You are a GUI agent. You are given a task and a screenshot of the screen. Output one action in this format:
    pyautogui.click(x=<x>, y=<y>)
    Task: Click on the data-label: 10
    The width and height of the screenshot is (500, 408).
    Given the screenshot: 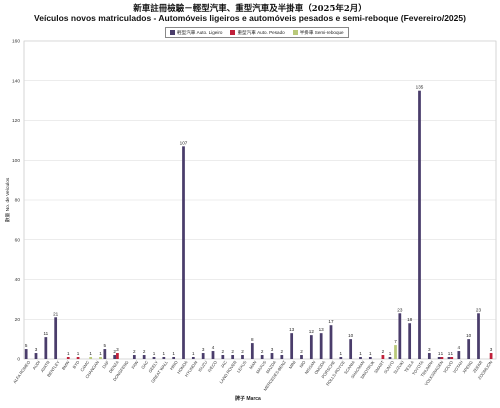 What is the action you would take?
    pyautogui.click(x=351, y=335)
    